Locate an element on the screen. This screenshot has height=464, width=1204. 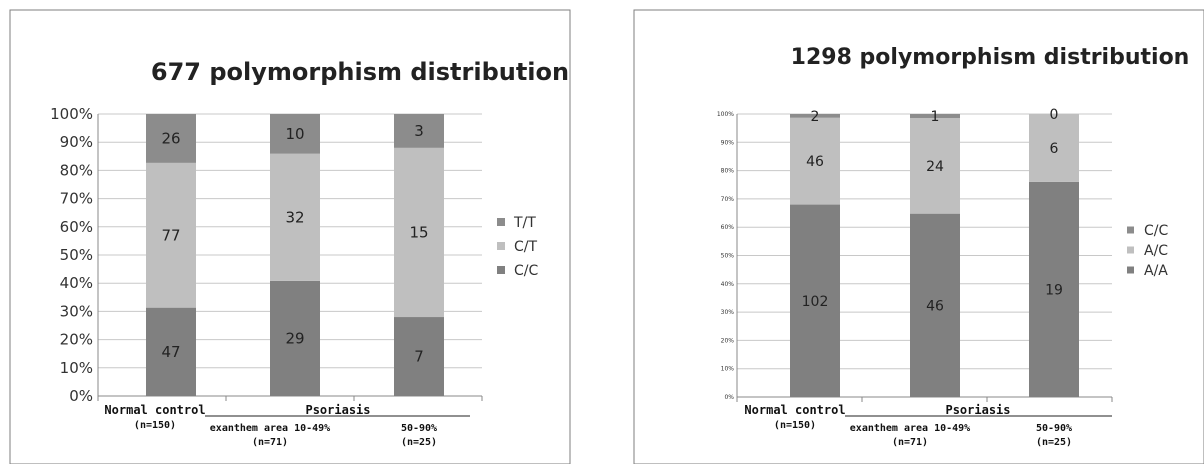
data-label: 77 is located at coordinates (170, 235).